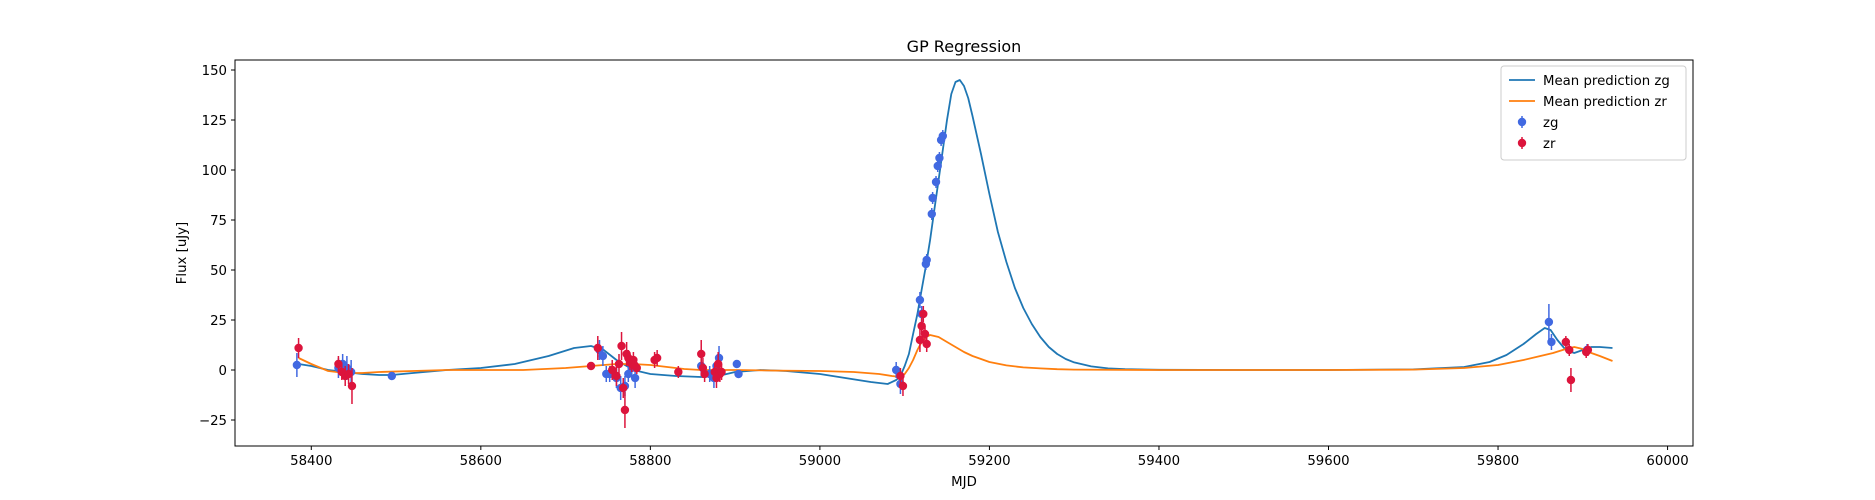  Describe the element at coordinates (218, 321) in the screenshot. I see `y-tick-label: 25` at that location.